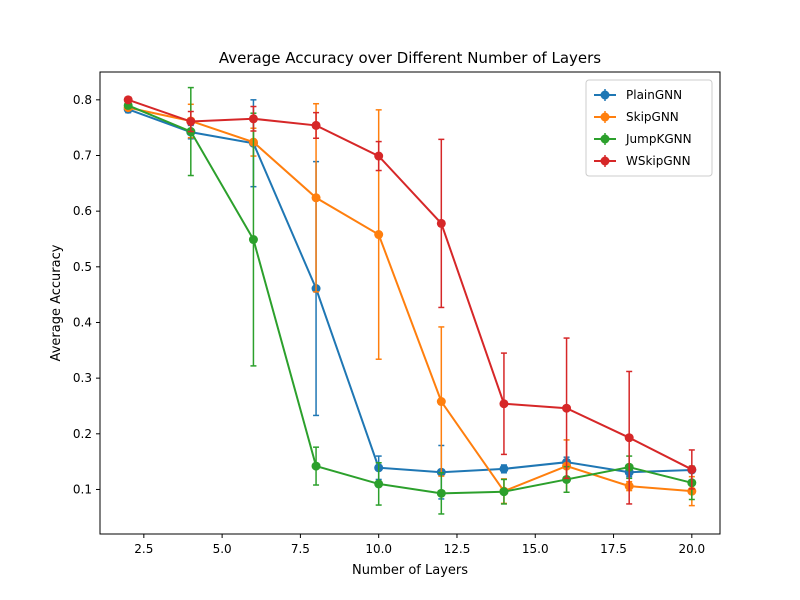 The height and width of the screenshot is (600, 800). Describe the element at coordinates (82, 322) in the screenshot. I see `y-tick-label: 0.4` at that location.